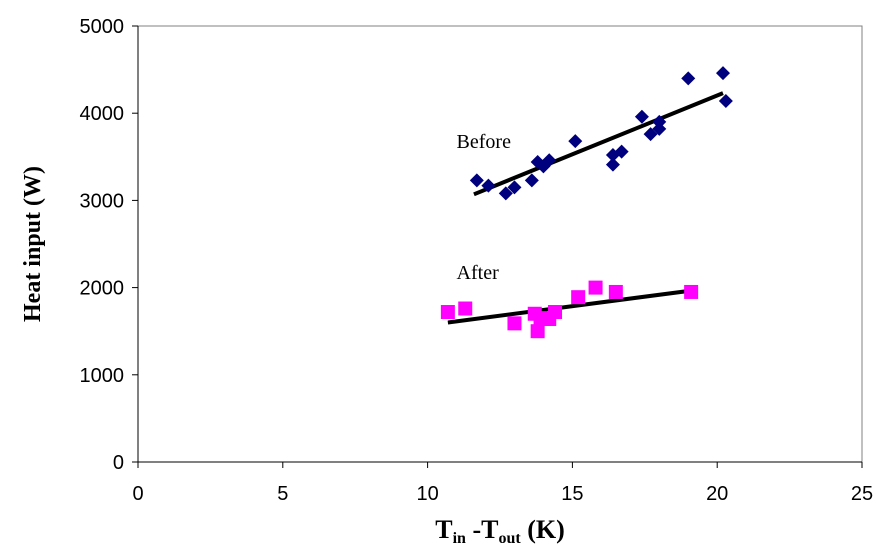 The height and width of the screenshot is (548, 877). Describe the element at coordinates (102, 289) in the screenshot. I see `y-tick-label: 2000` at that location.